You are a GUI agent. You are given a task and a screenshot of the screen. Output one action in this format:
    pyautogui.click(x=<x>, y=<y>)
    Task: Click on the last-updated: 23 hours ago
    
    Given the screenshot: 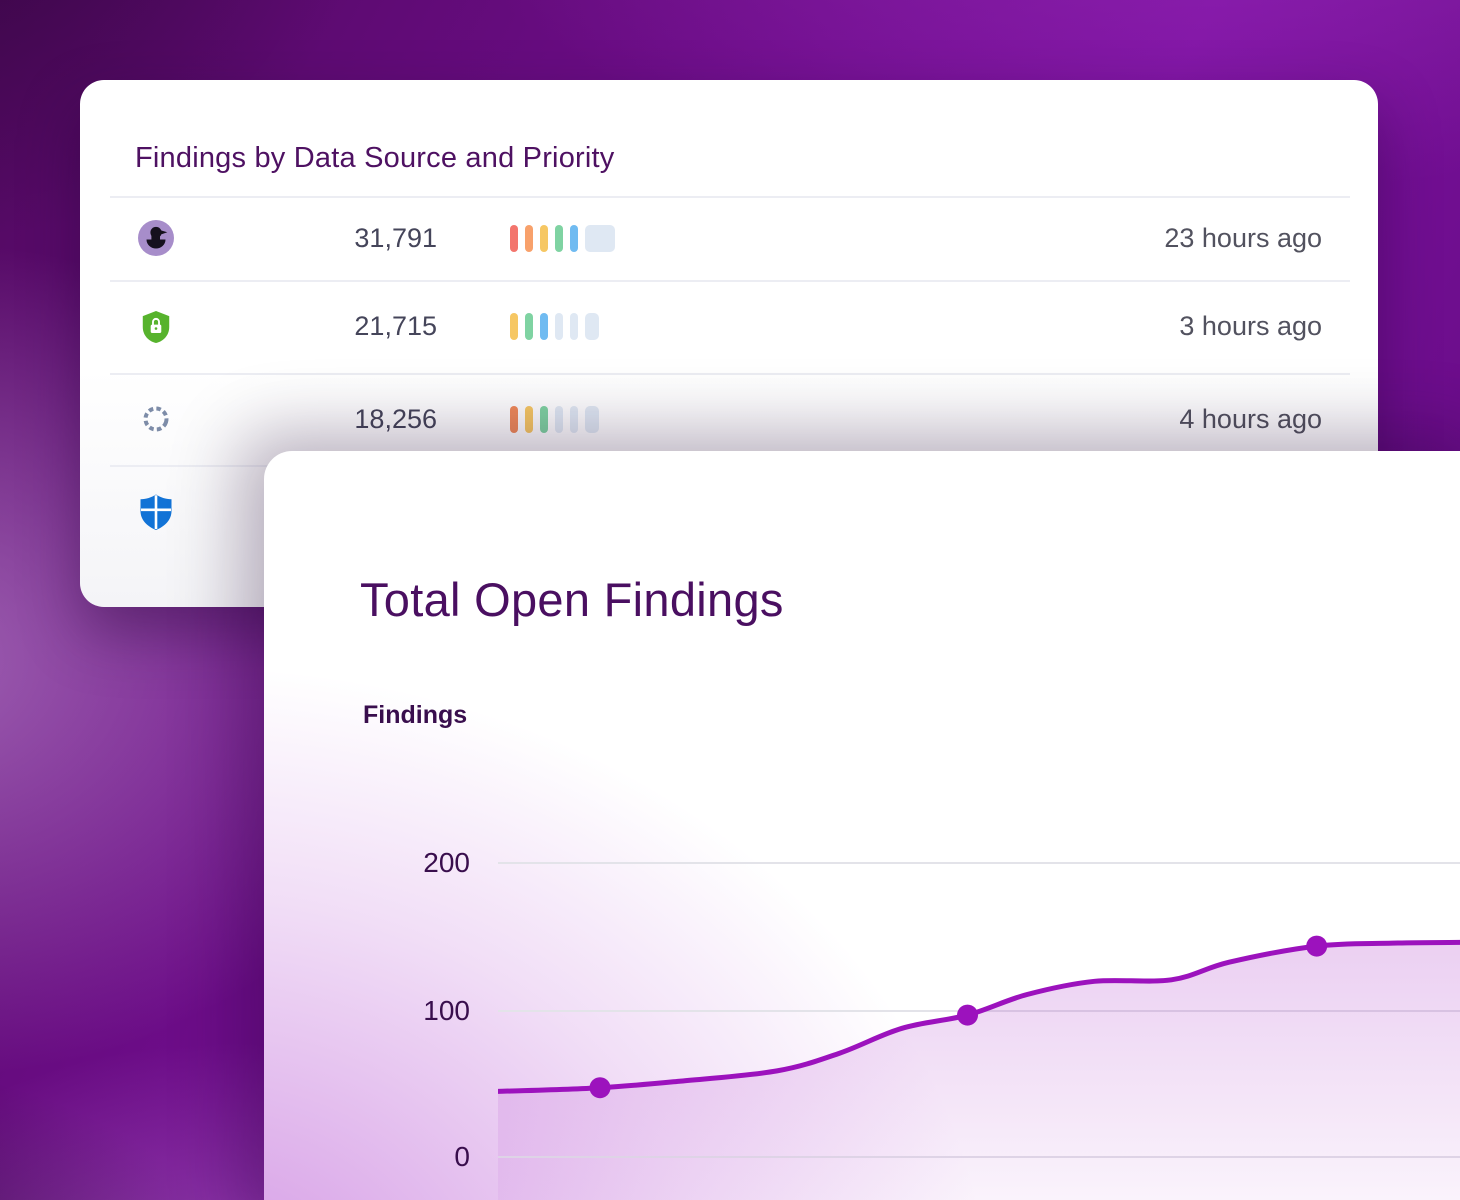 What is the action you would take?
    pyautogui.click(x=1243, y=237)
    